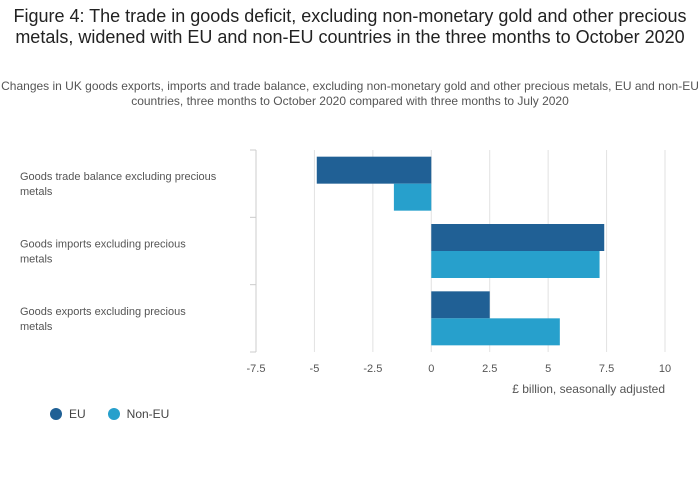 The width and height of the screenshot is (700, 502). I want to click on x-tick-label: 7.5, so click(606, 369).